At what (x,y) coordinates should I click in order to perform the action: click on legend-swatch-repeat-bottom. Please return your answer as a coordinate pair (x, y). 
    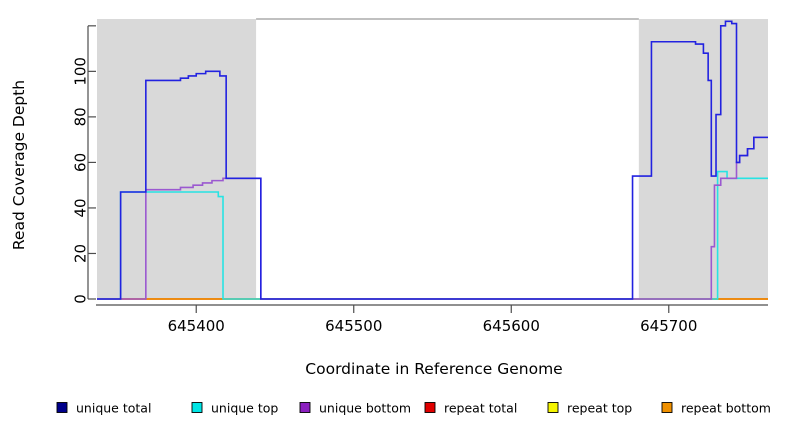
    Looking at the image, I should click on (667, 407).